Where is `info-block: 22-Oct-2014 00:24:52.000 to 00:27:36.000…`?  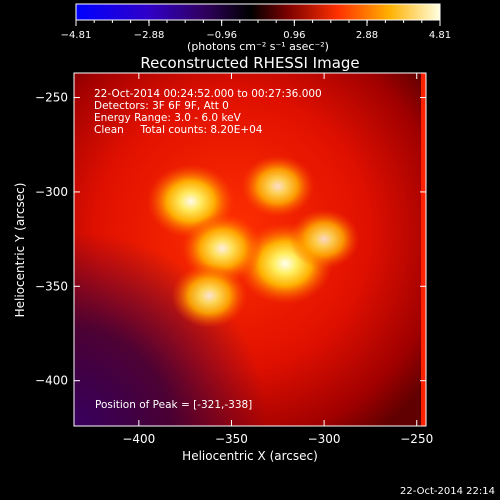 info-block: 22-Oct-2014 00:24:52.000 to 00:27:36.000… is located at coordinates (208, 112).